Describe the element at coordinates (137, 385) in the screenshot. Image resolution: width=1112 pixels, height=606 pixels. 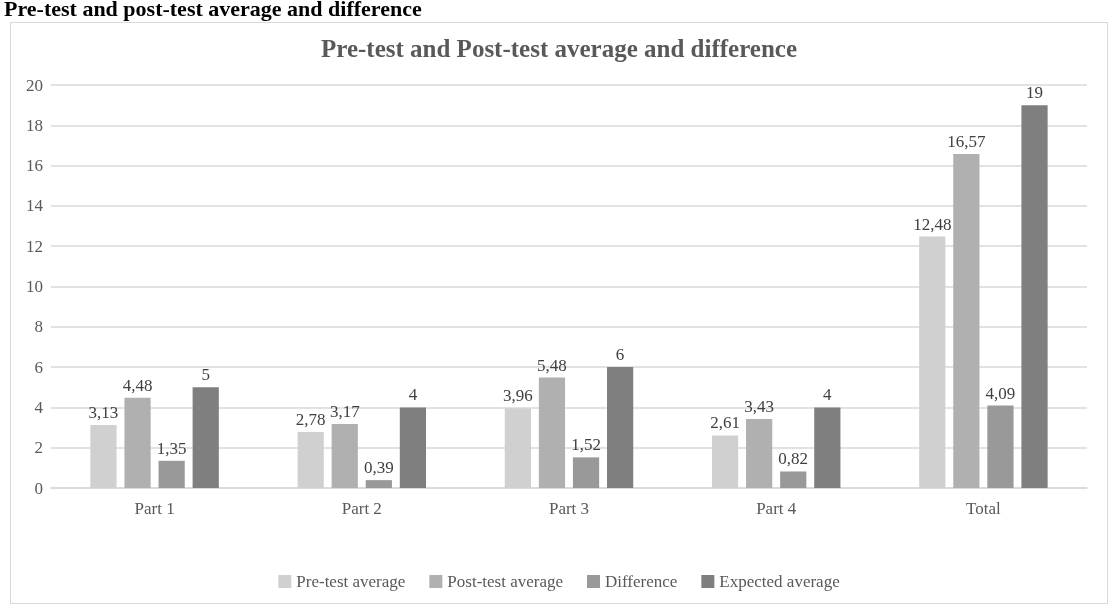
I see `data-label: 4,48` at that location.